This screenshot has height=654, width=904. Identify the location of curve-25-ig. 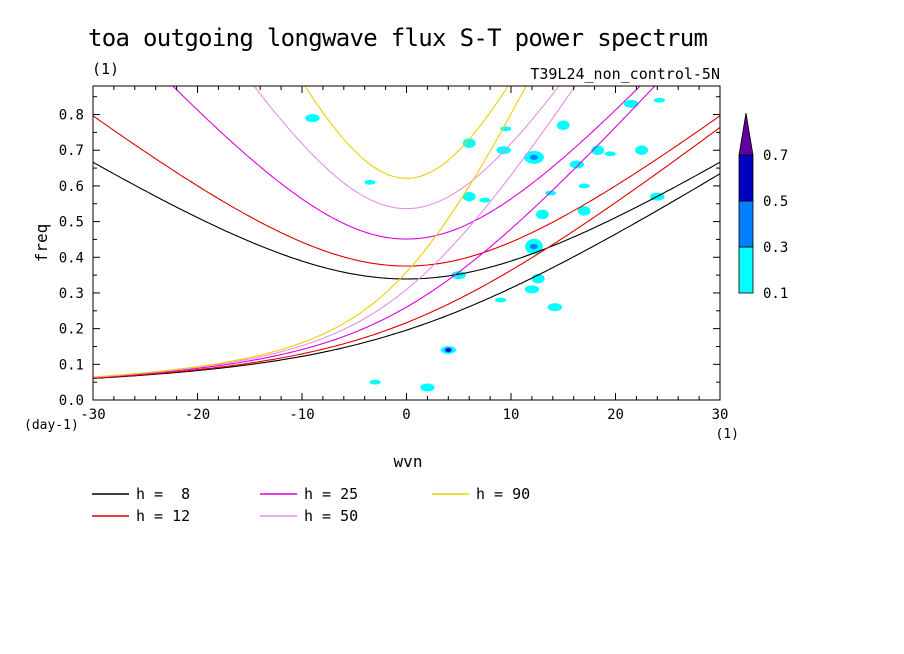
(406, 163).